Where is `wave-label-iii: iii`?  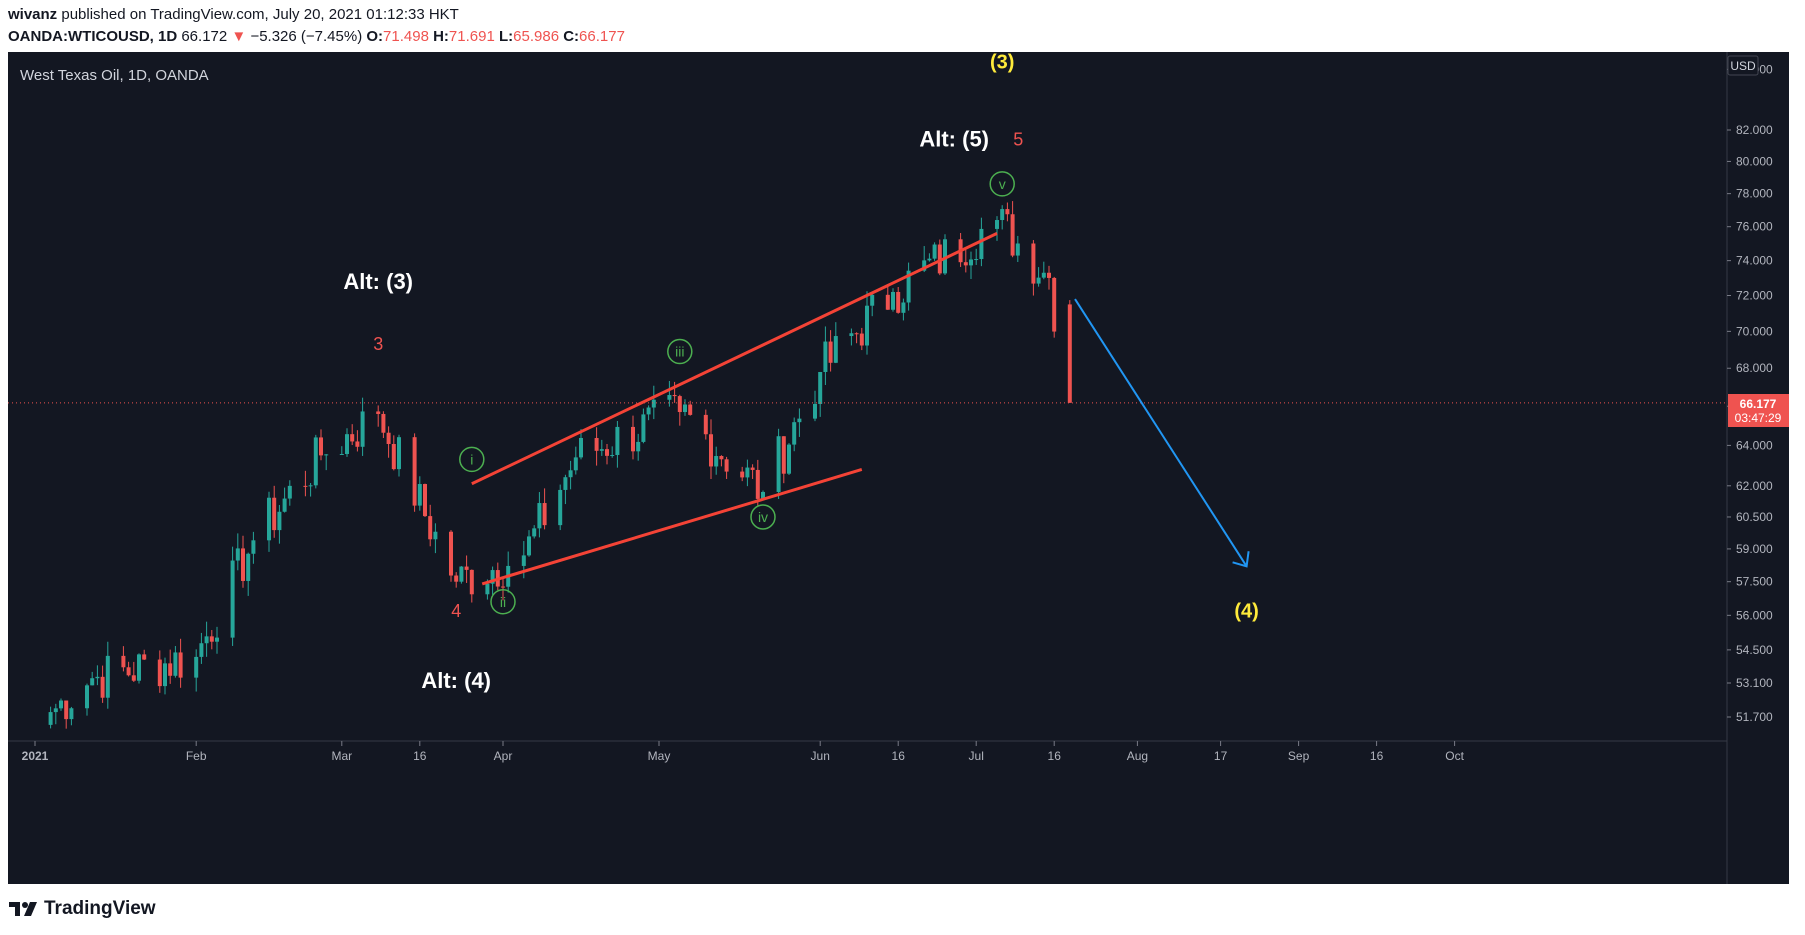 wave-label-iii: iii is located at coordinates (679, 352).